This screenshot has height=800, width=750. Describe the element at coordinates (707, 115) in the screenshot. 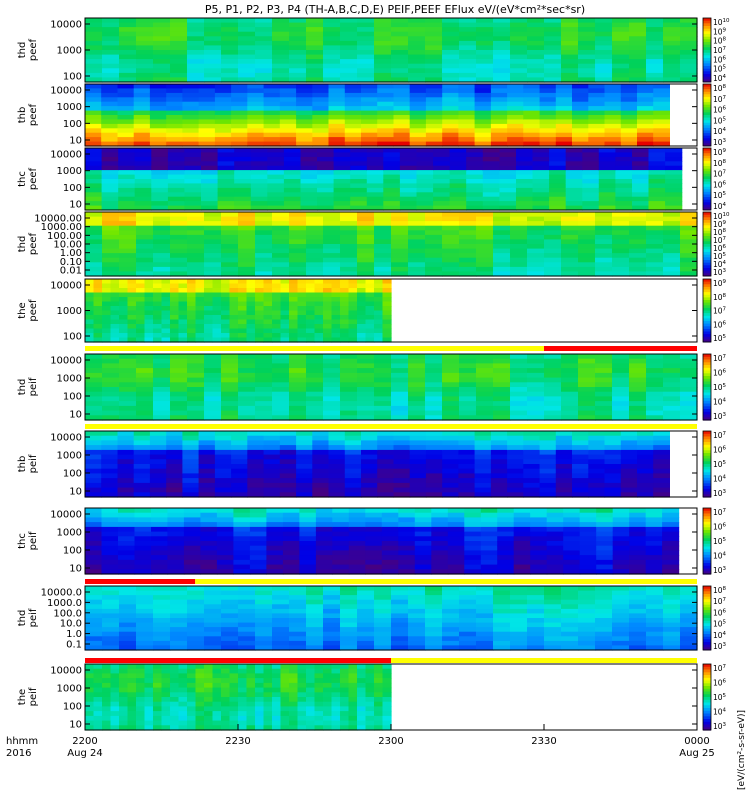

I see `colorbar-frame` at that location.